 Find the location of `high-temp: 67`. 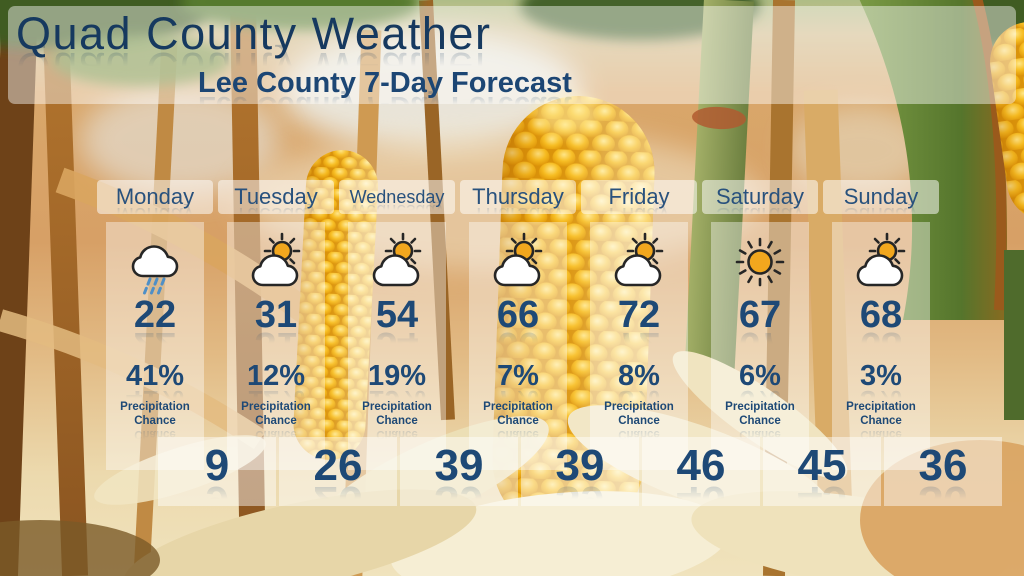

high-temp: 67 is located at coordinates (760, 315).